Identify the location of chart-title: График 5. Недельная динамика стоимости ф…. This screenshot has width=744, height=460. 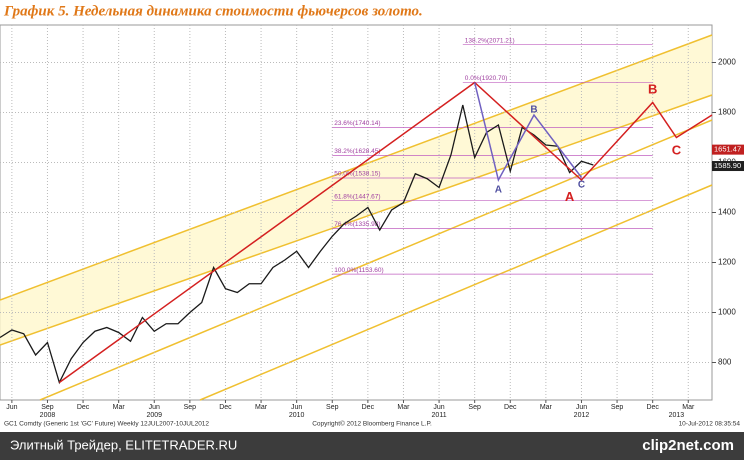
(213, 11).